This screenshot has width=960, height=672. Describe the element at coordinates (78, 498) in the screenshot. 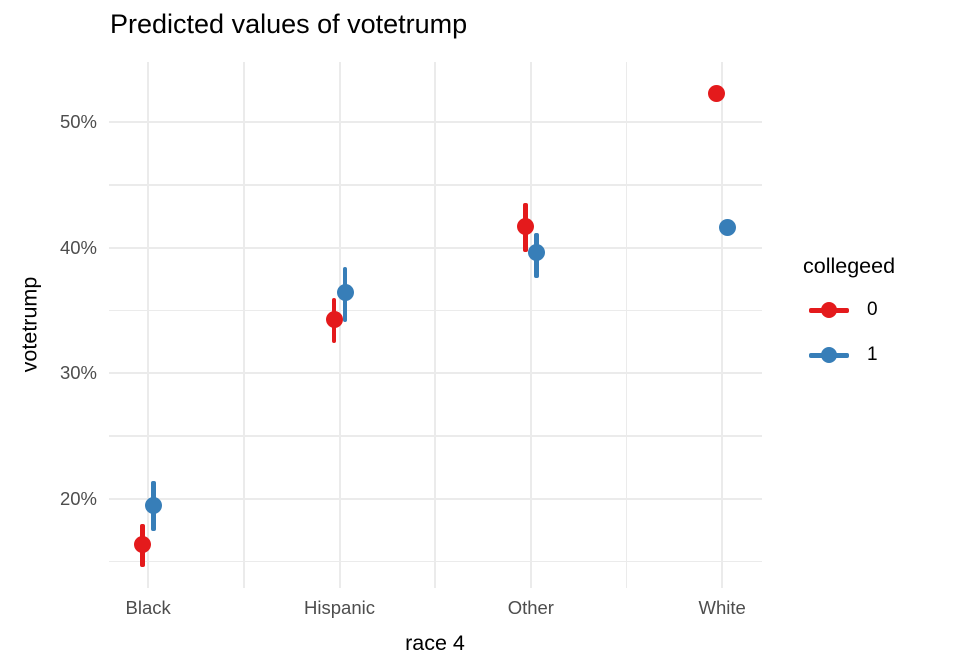

I see `y-tick-label: 20%` at that location.